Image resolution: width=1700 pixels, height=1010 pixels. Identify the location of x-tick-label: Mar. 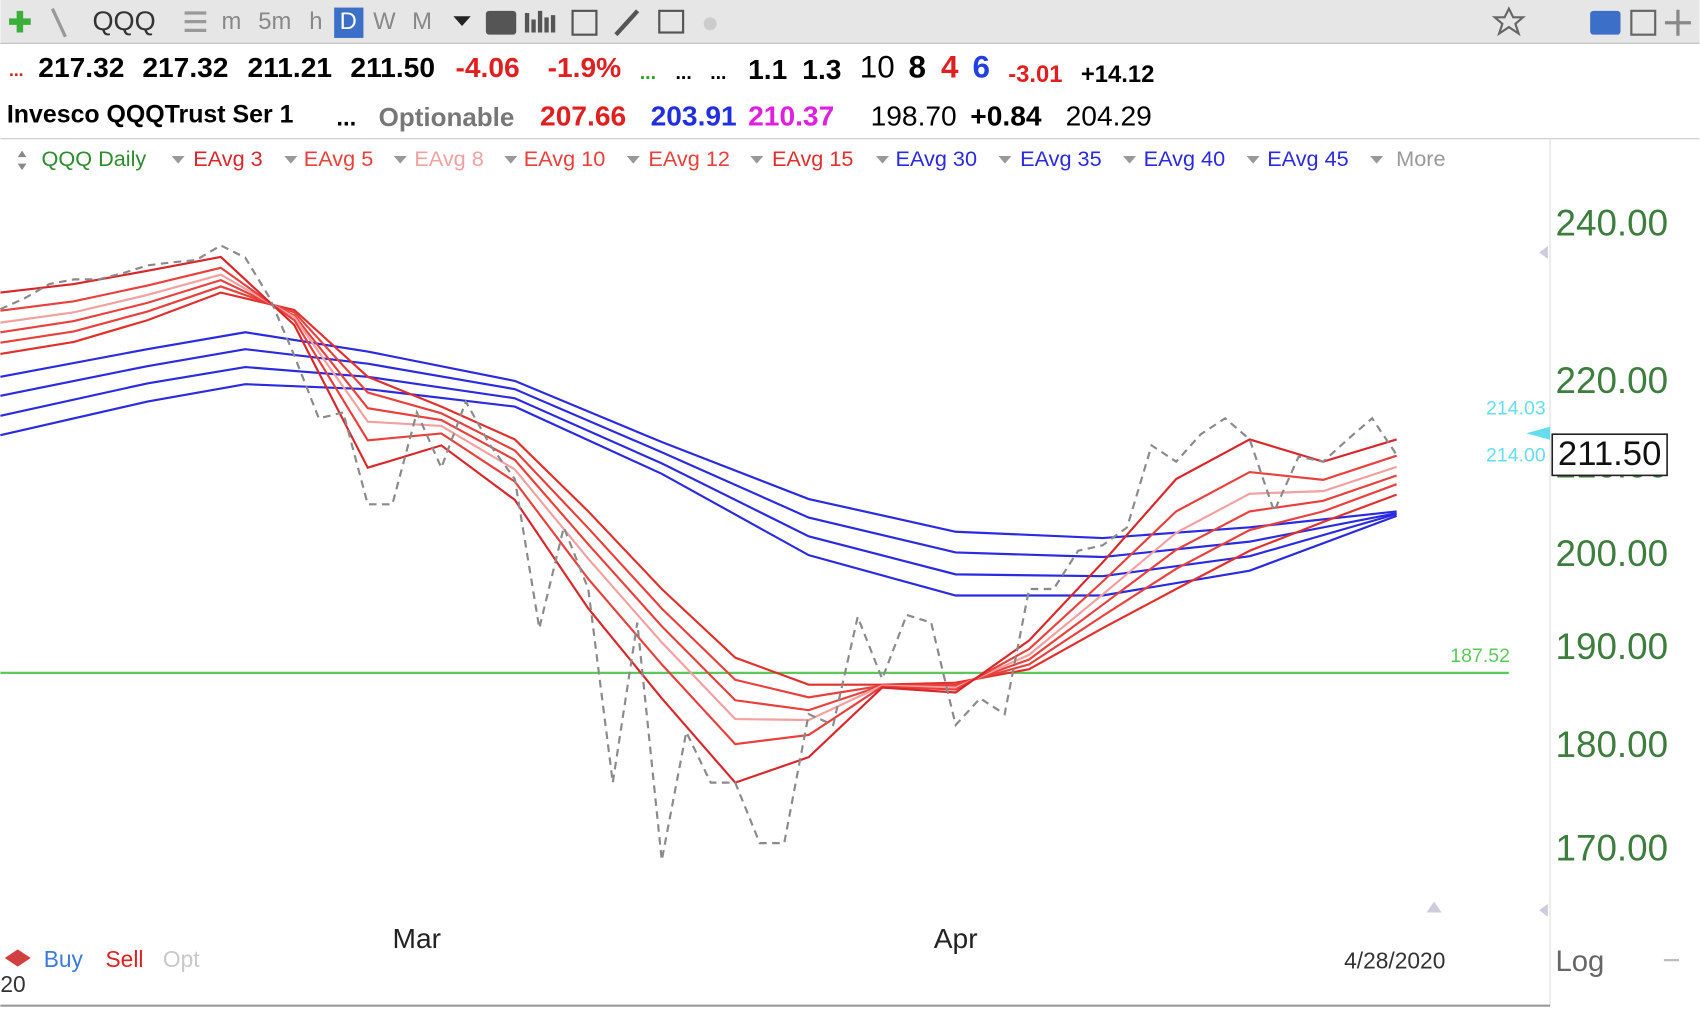
(417, 938).